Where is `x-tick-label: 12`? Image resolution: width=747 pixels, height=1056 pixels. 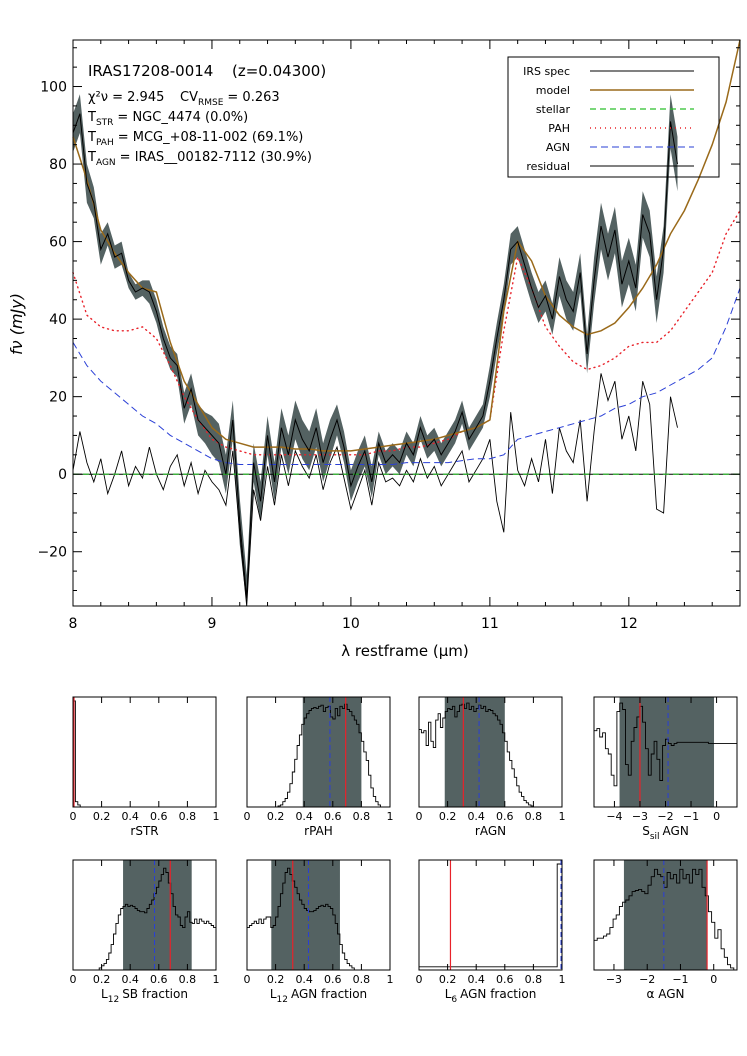 x-tick-label: 12 is located at coordinates (629, 624).